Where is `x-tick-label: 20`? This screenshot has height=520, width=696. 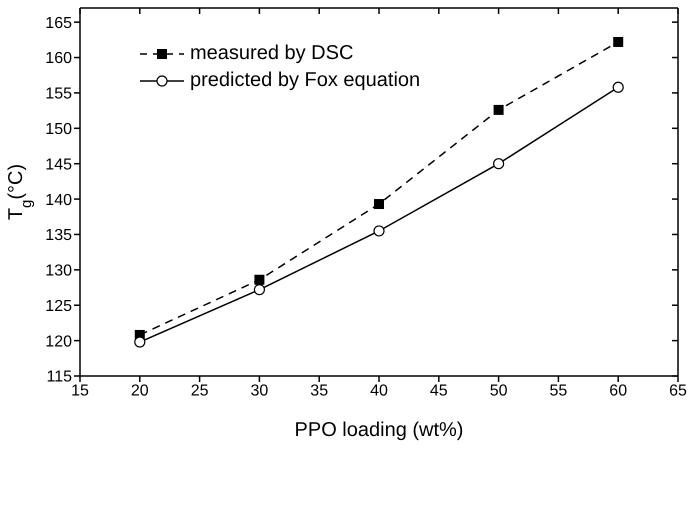 x-tick-label: 20 is located at coordinates (139, 391).